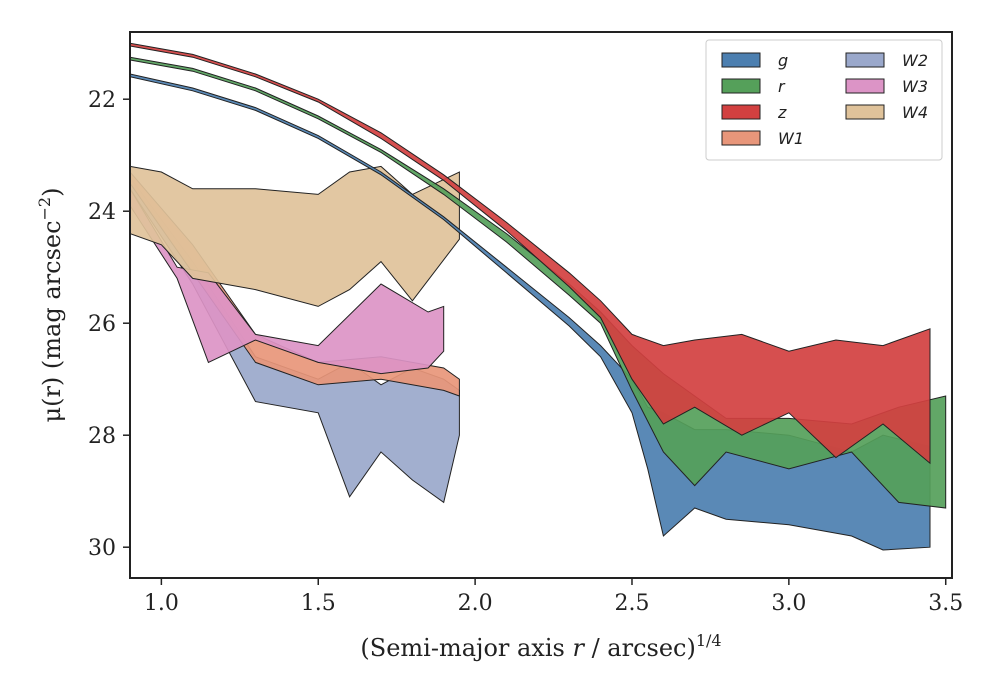 The width and height of the screenshot is (1000, 700). I want to click on legend-swatch-r, so click(741, 86).